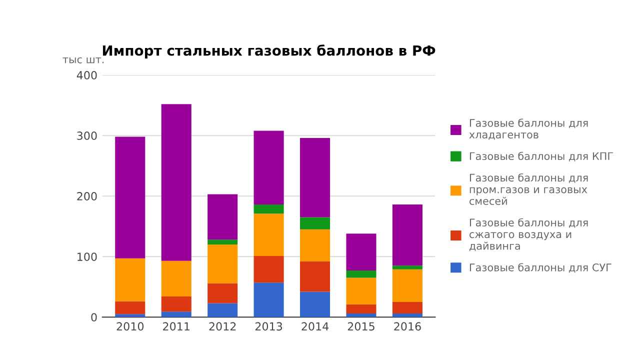 The image size is (640, 341). I want to click on legend-label: Газовые баллоны для хладагентов, so click(528, 129).